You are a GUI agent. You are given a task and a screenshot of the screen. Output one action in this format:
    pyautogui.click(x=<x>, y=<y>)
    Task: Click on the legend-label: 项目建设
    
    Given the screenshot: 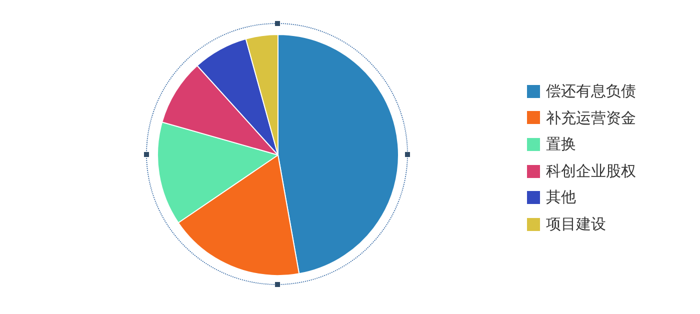 What is the action you would take?
    pyautogui.click(x=576, y=224)
    